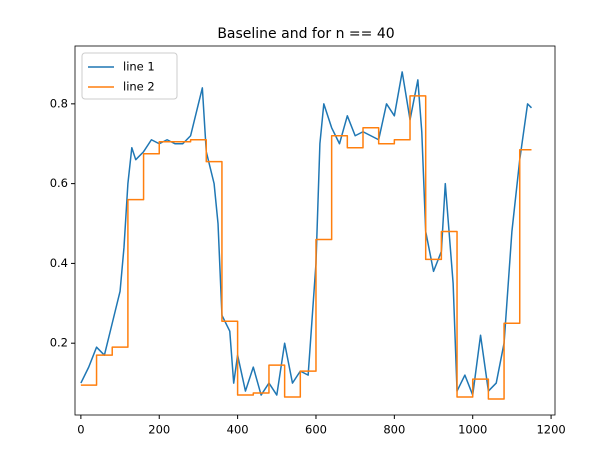  I want to click on x-tick-label: 800, so click(394, 430).